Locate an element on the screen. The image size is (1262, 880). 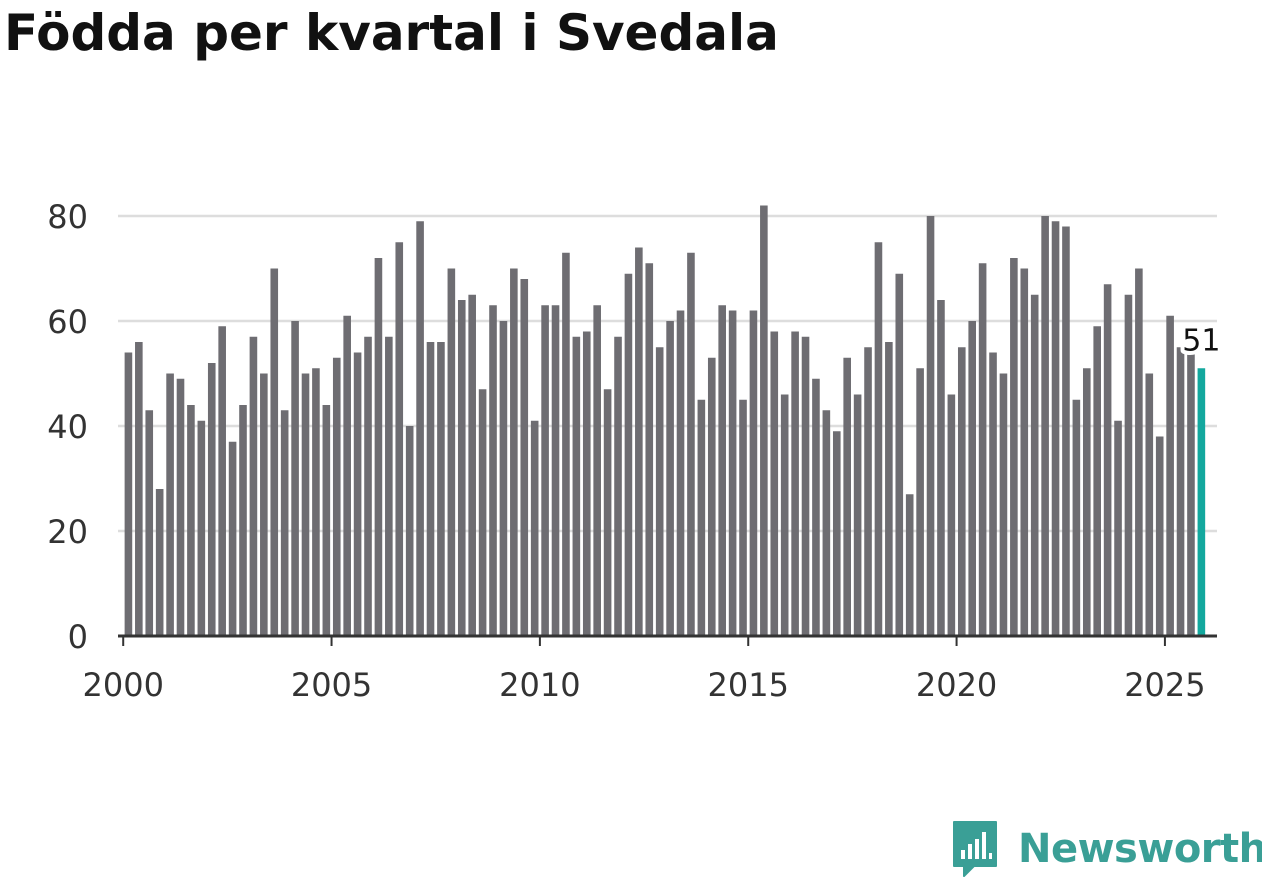
x-tick-label: 2020 is located at coordinates (956, 685).